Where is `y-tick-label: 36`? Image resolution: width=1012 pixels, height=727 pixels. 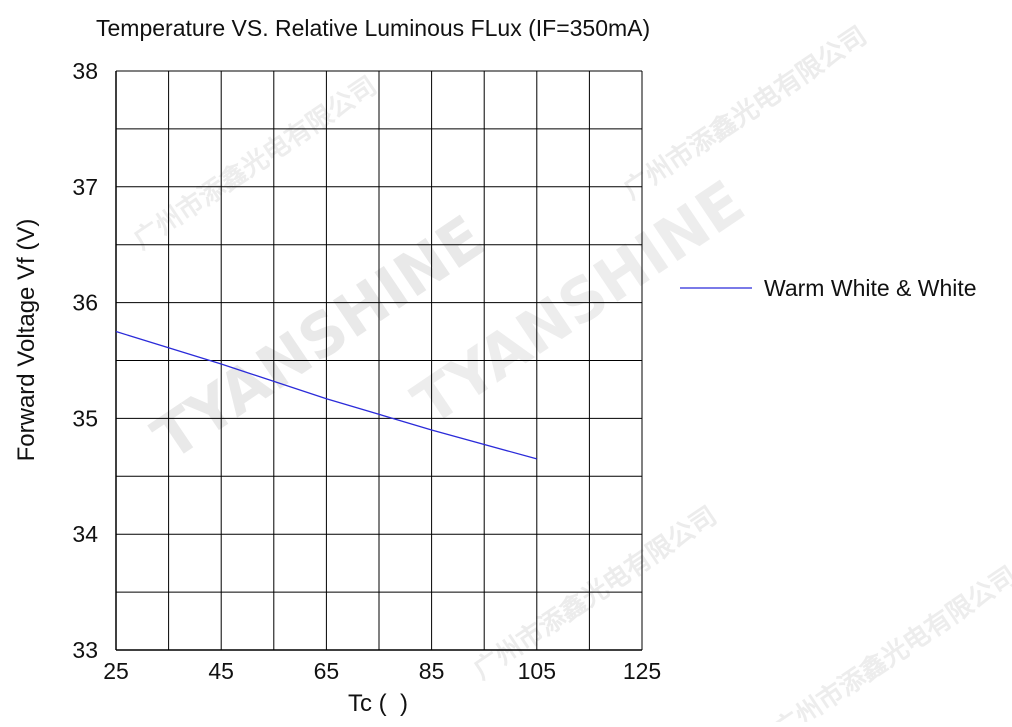
y-tick-label: 36 is located at coordinates (85, 303).